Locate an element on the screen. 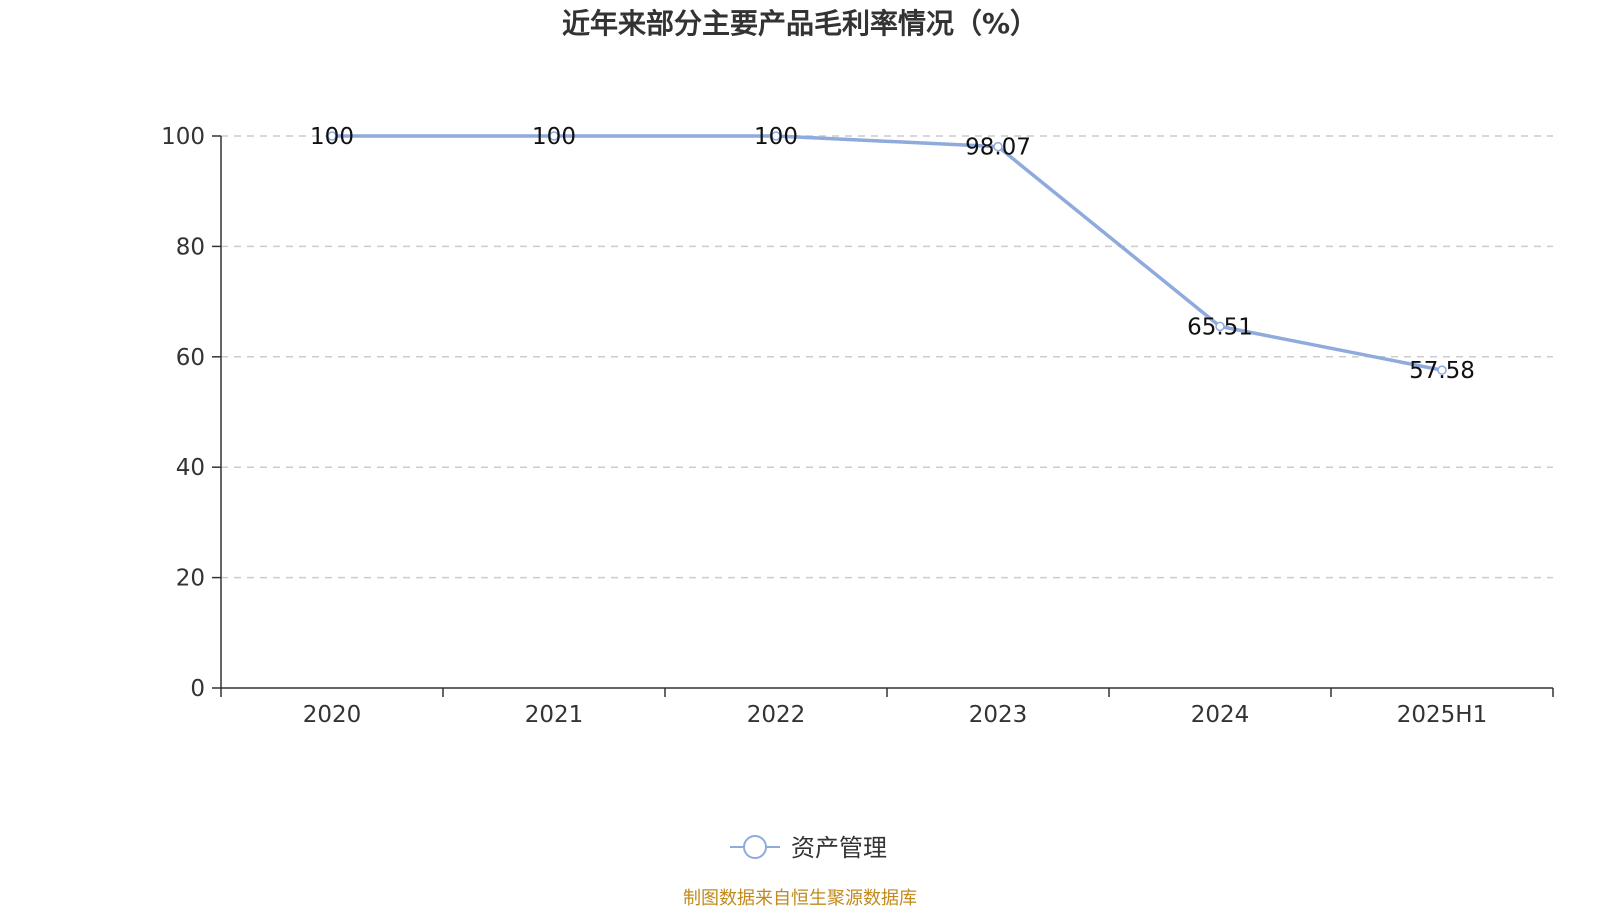  y-tick-label: 80 is located at coordinates (190, 247).